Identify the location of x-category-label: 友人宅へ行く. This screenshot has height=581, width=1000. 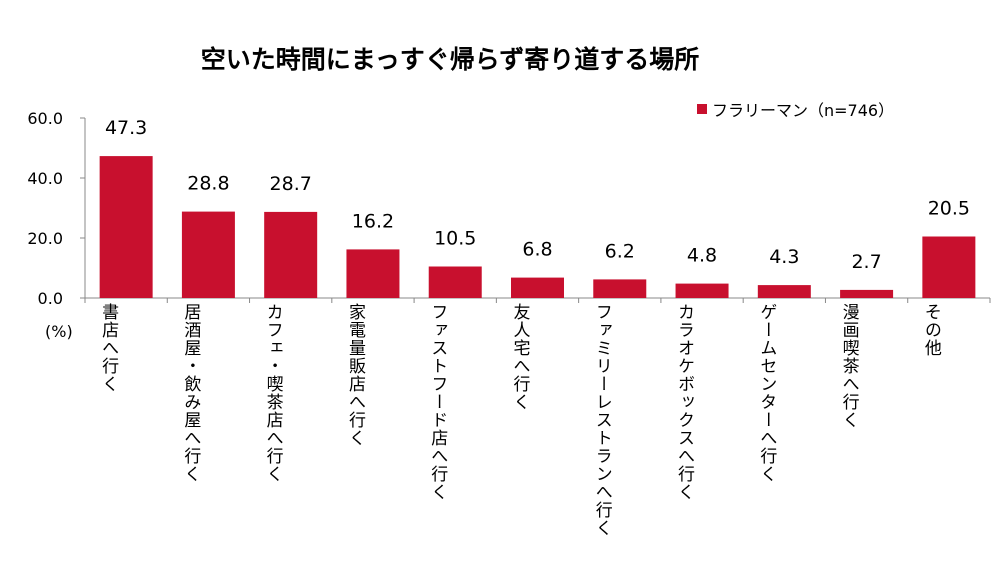
(519, 357).